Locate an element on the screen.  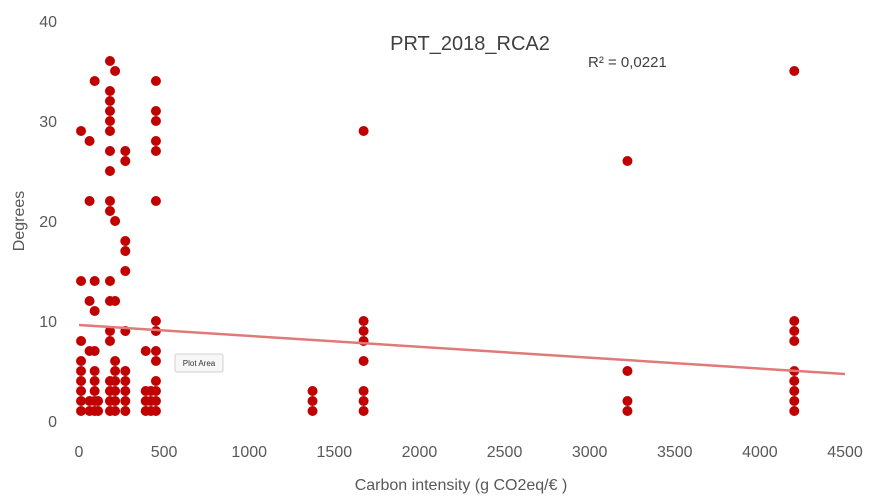
x-tick-label: 1500 is located at coordinates (335, 452).